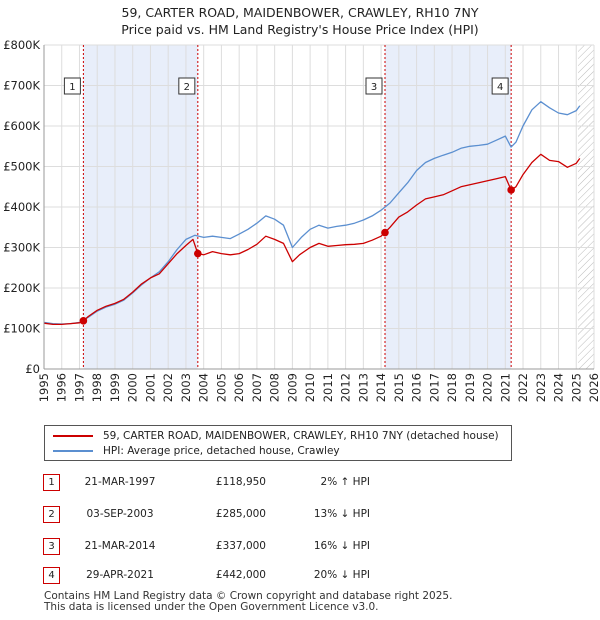  Describe the element at coordinates (328, 387) in the screenshot. I see `x-tick-label: 2011` at that location.